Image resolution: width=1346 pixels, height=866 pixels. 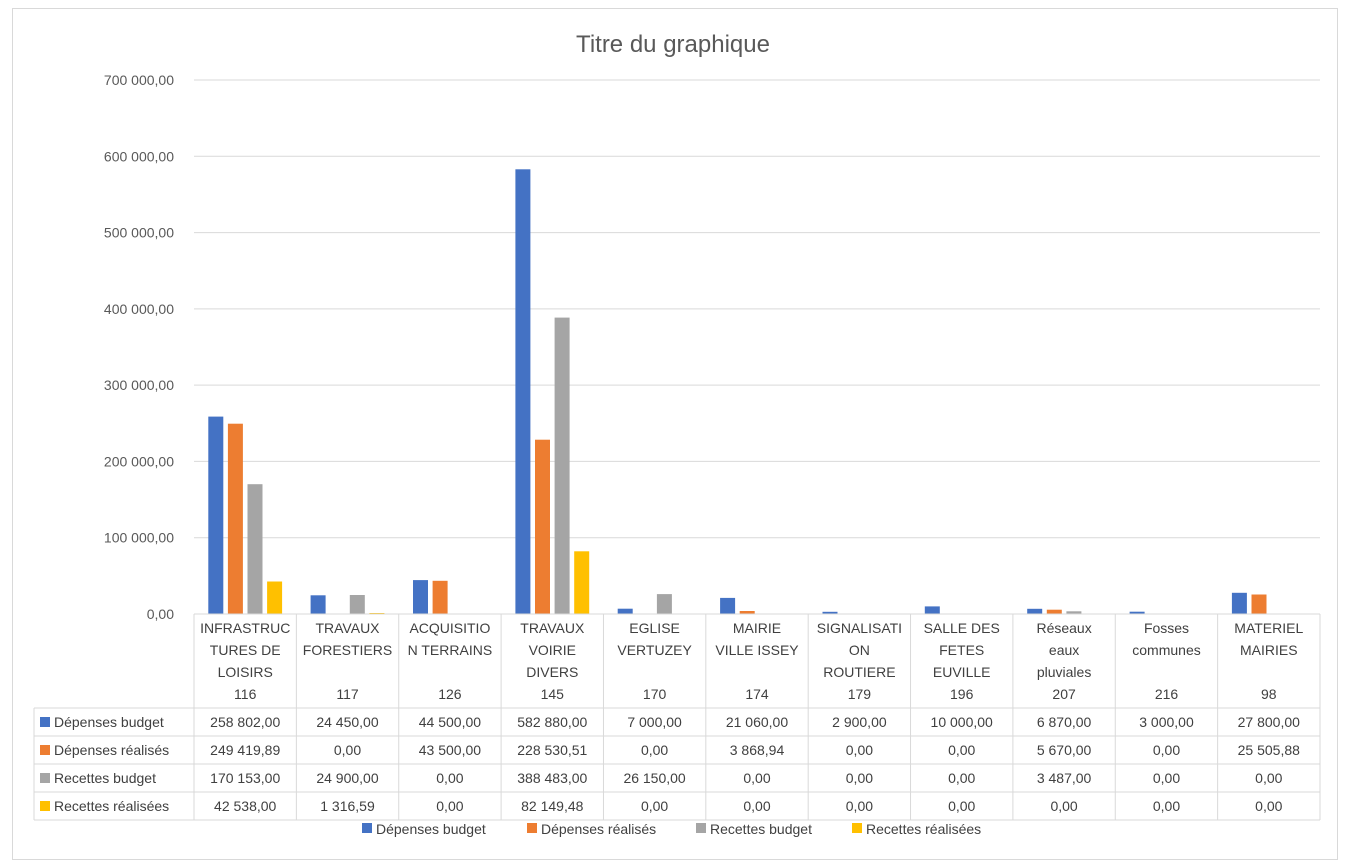 I want to click on x-tick-label: VOIRIE, so click(x=552, y=650).